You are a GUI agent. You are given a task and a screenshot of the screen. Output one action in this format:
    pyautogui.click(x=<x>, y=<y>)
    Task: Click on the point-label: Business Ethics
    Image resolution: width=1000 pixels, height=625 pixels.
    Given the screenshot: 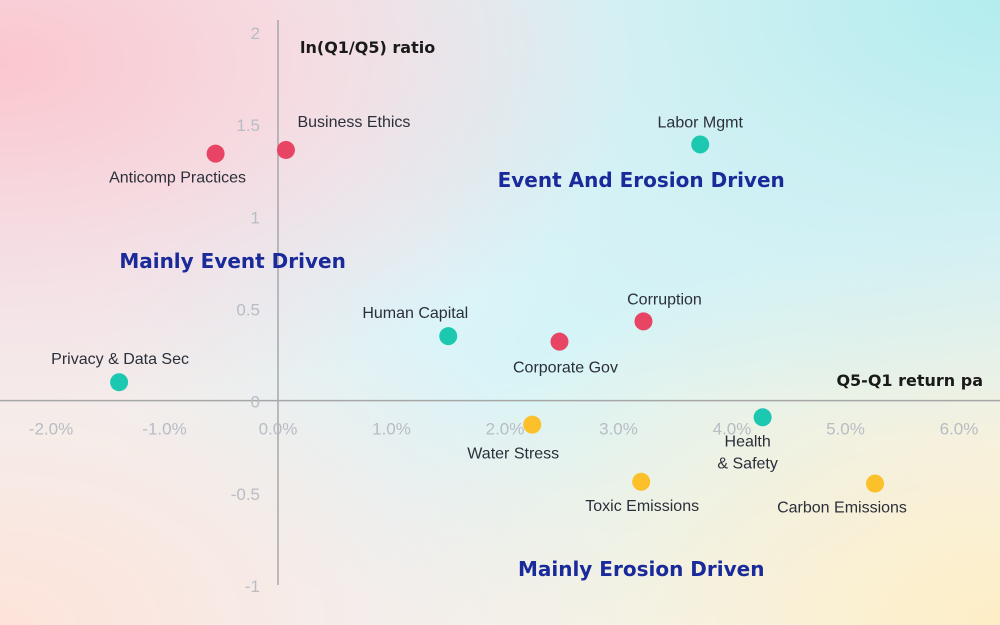 What is the action you would take?
    pyautogui.click(x=353, y=122)
    